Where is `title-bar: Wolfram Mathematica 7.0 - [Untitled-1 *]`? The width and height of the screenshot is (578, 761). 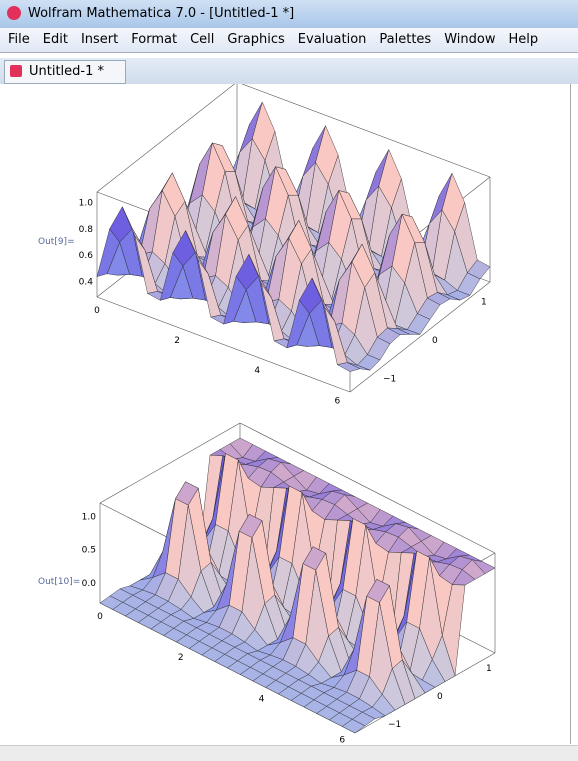 title-bar: Wolfram Mathematica 7.0 - [Untitled-1 *] is located at coordinates (289, 14).